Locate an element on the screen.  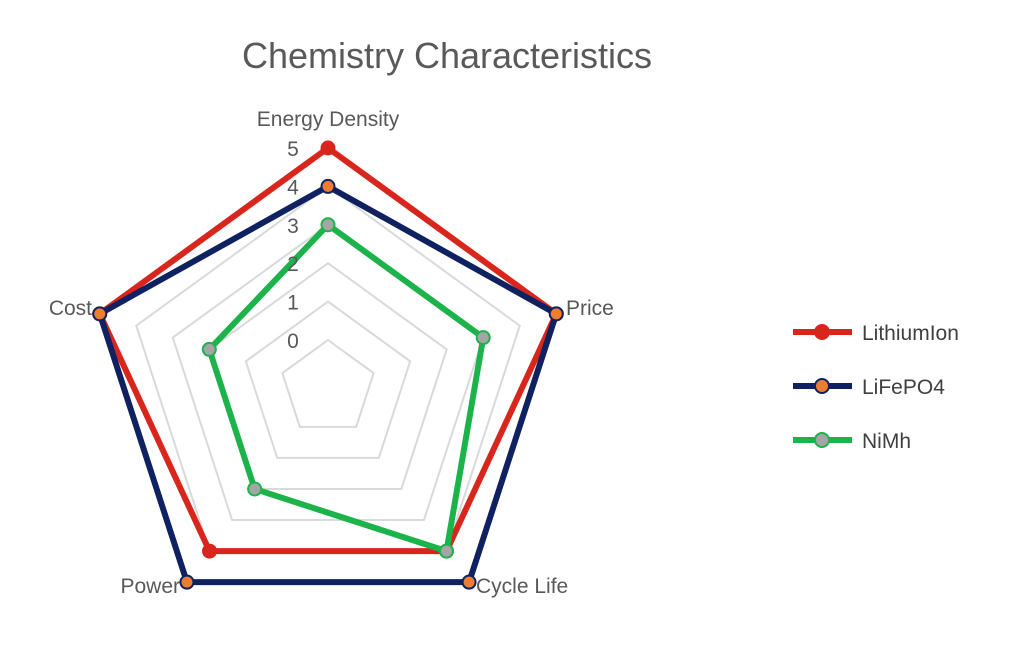
legend-item-lithiumion: LithiumIon is located at coordinates (876, 333).